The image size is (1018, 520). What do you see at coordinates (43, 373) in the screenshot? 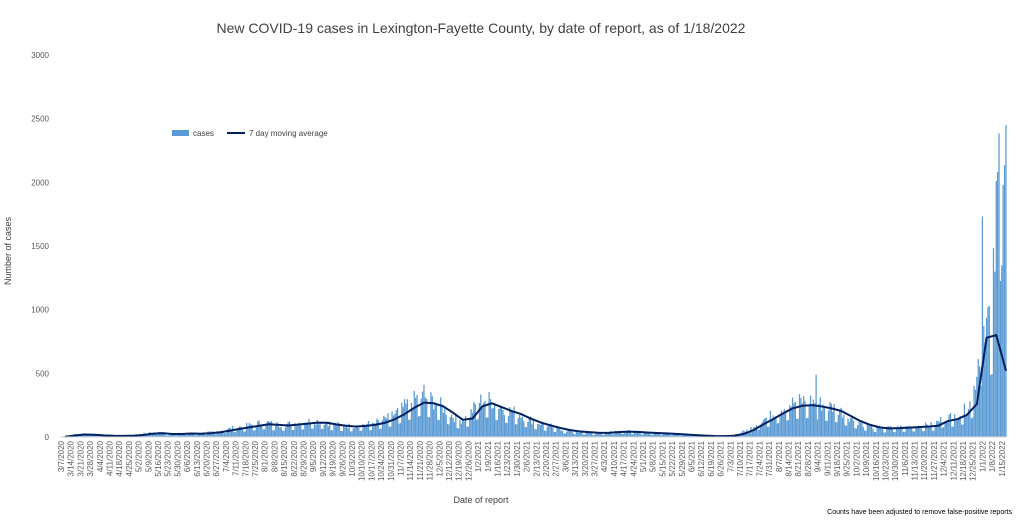
I see `y-tick-label: 500` at bounding box center [43, 373].